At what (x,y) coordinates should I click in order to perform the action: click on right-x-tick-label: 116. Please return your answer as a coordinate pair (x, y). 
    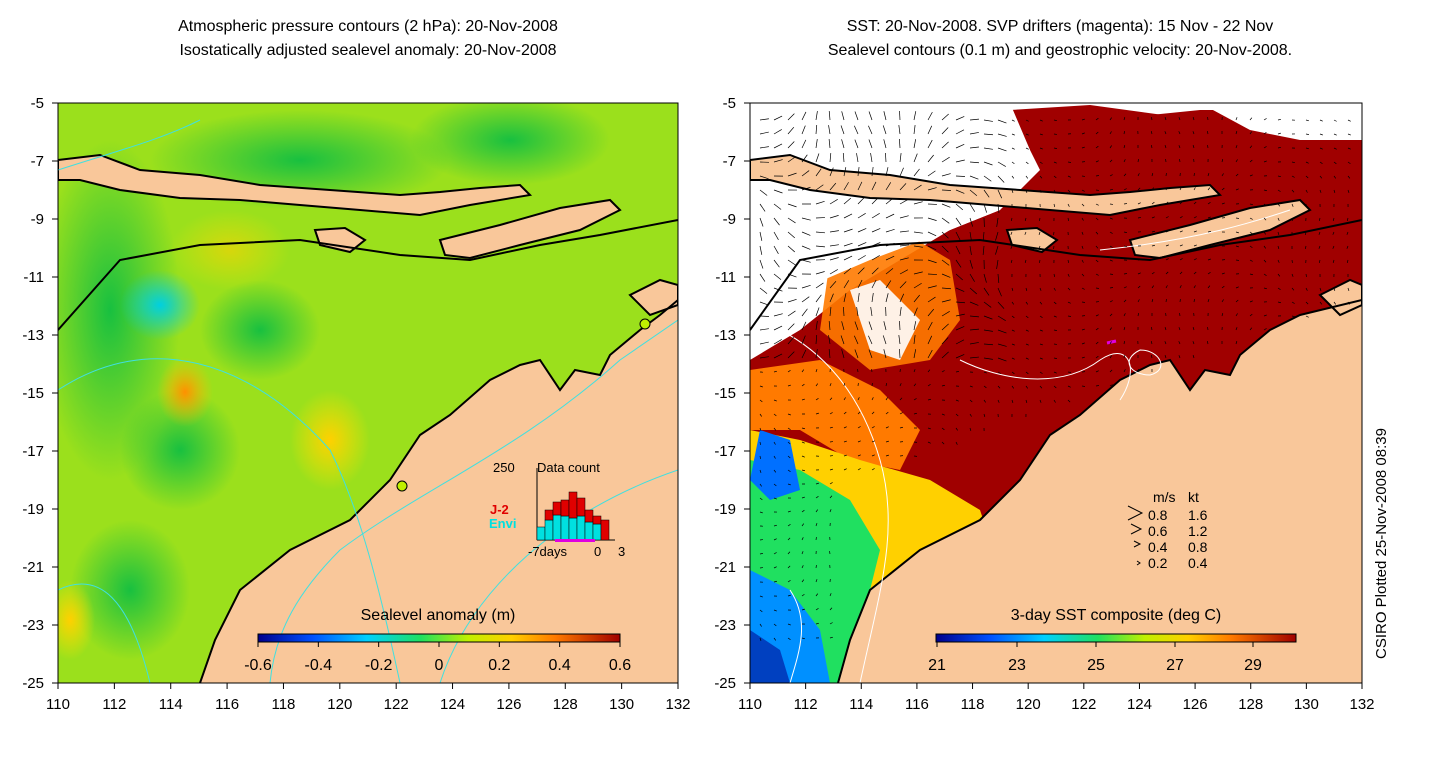
    Looking at the image, I should click on (917, 704).